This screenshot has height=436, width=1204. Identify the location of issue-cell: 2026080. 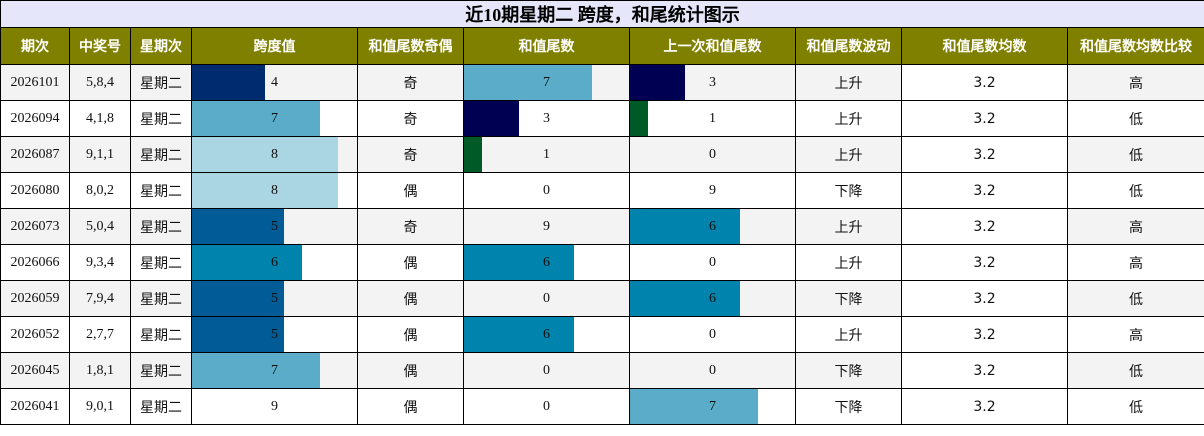
(35, 190).